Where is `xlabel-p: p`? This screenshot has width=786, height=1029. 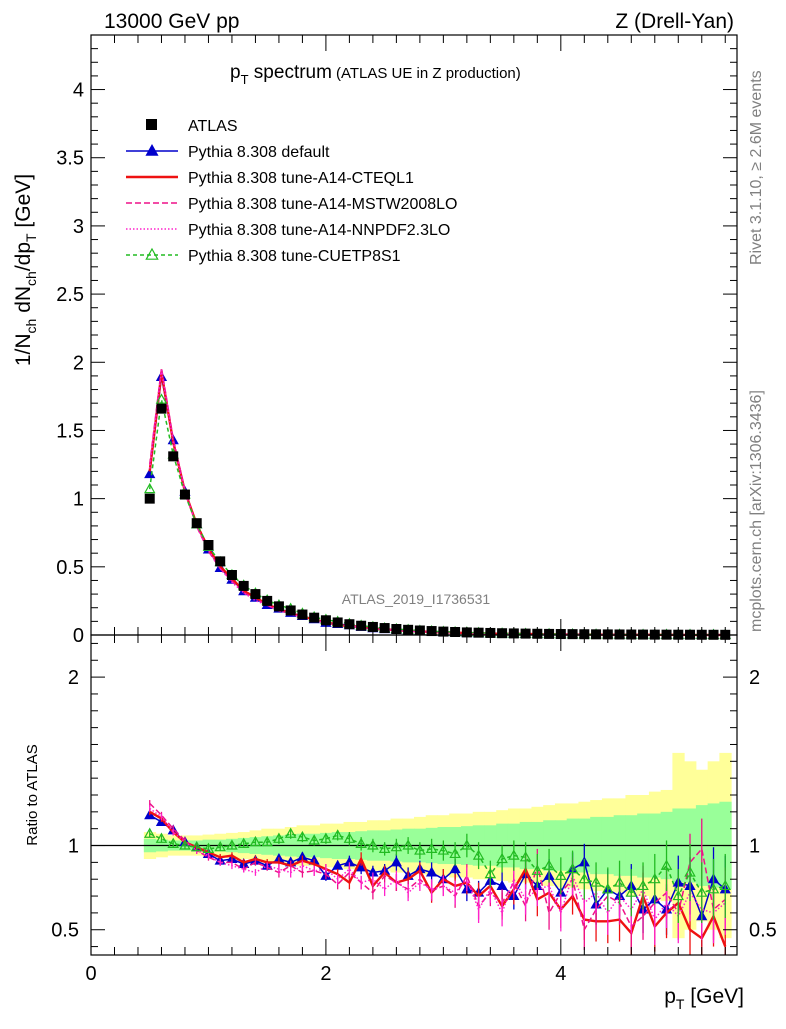
xlabel-p: p is located at coordinates (670, 996).